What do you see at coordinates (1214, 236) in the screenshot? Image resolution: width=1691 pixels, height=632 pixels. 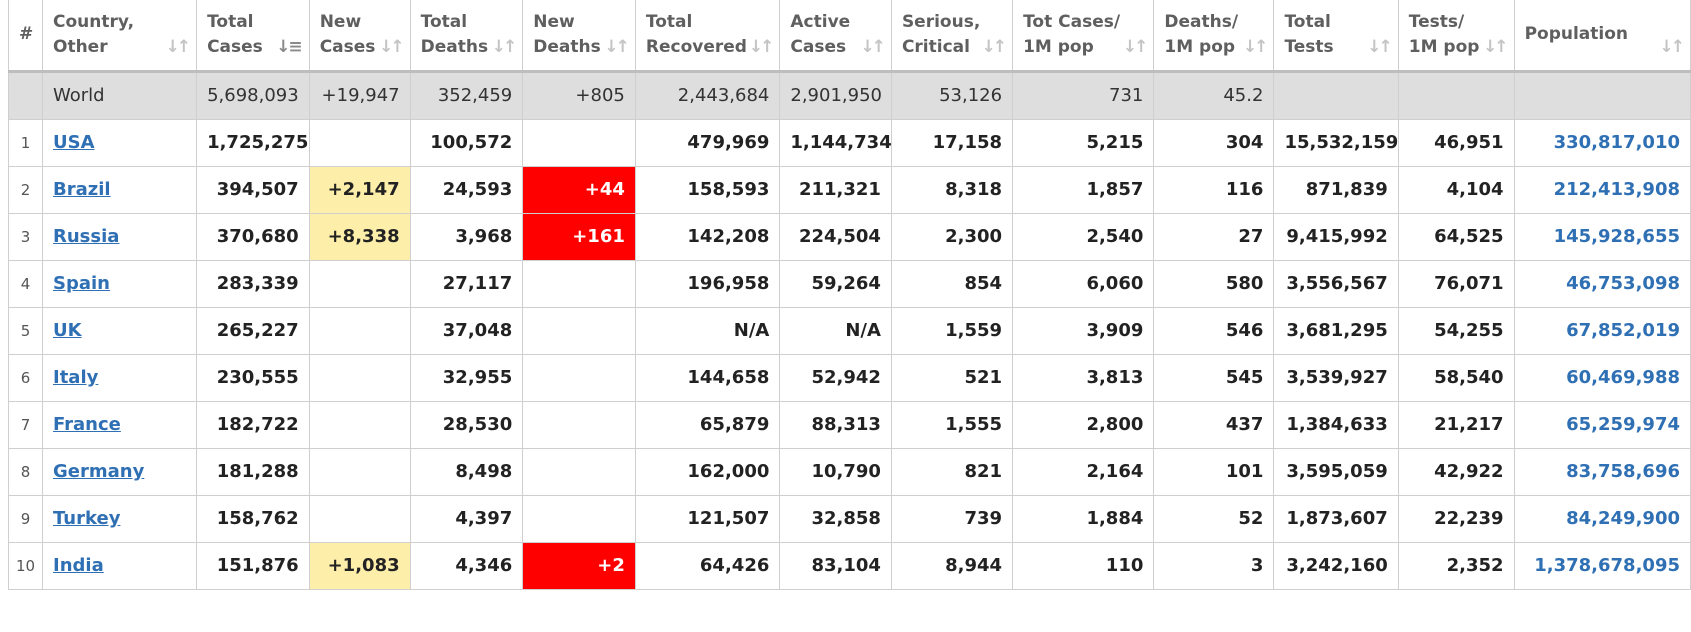 I see `deaths-per-1m-cell: 27` at bounding box center [1214, 236].